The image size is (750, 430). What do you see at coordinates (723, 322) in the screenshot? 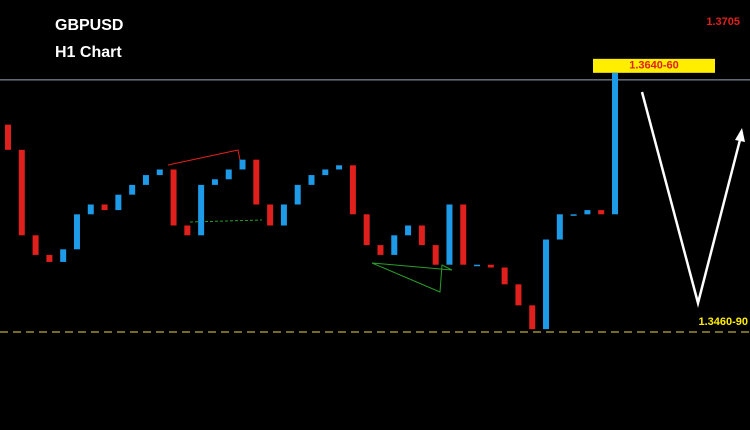
I see `level-label: 1.3460-90` at bounding box center [723, 322].